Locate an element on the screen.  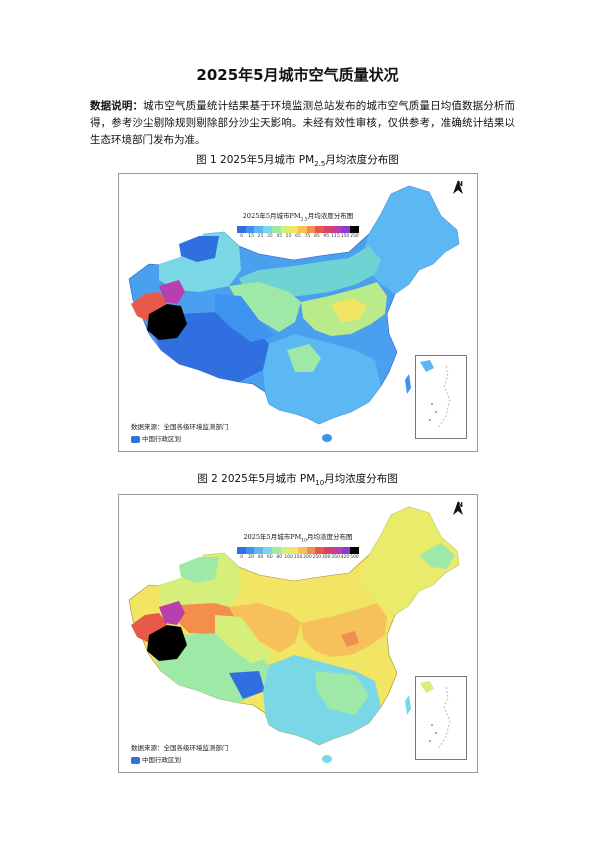
figure-1-legend-title: 2025年5月城市PM2.5月均浓度分布图 is located at coordinates (298, 216).